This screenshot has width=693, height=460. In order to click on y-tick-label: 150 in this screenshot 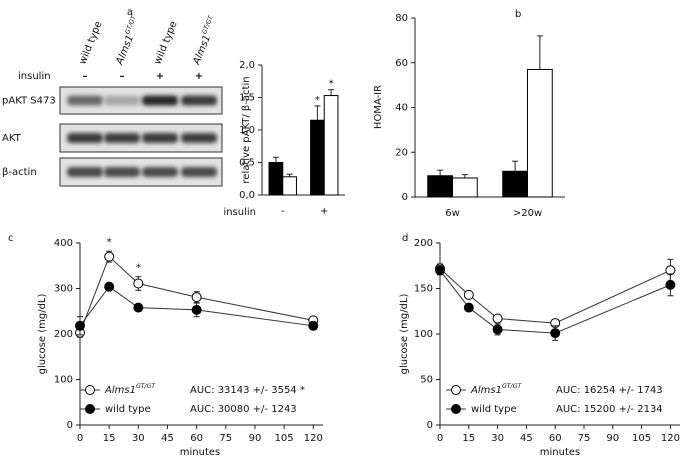, I will do `click(423, 289)`.